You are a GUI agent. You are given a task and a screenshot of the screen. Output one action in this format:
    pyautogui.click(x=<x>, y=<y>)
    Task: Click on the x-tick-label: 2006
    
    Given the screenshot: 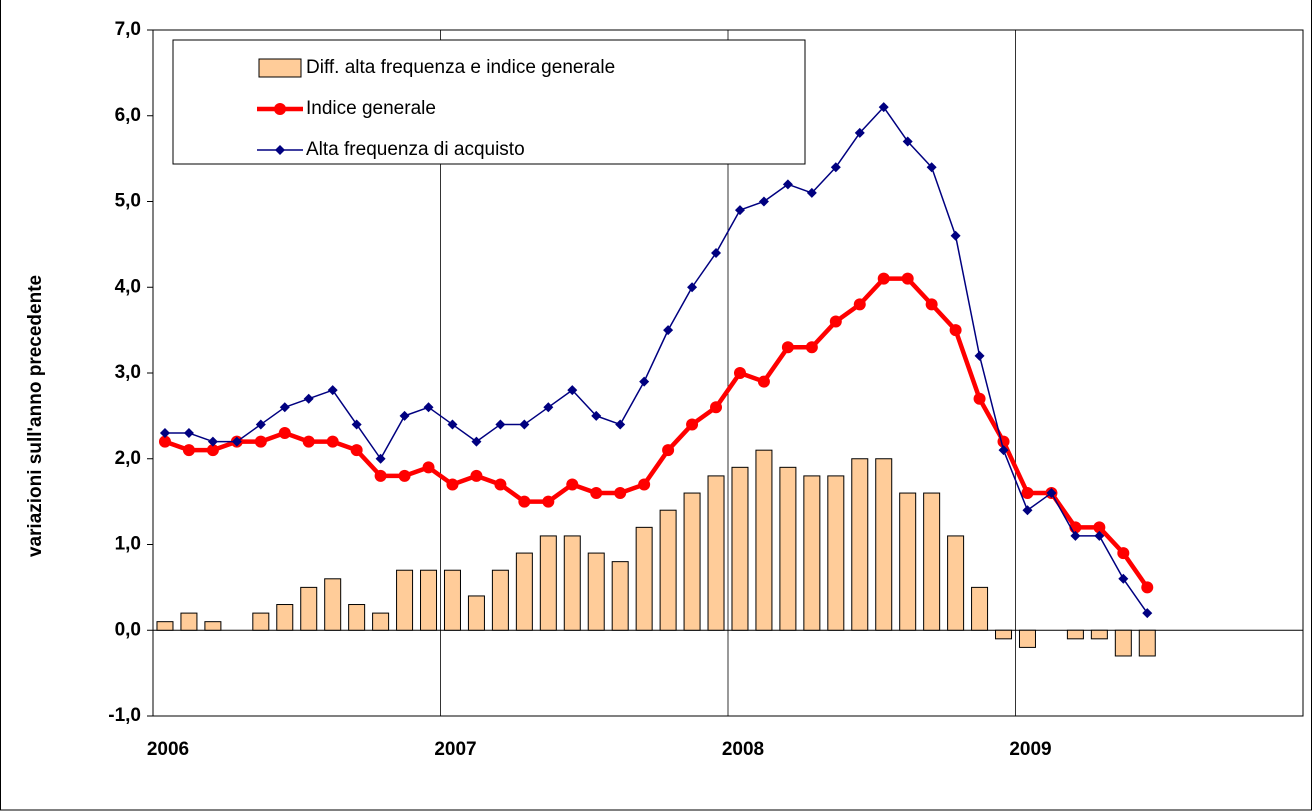 What is the action you would take?
    pyautogui.click(x=168, y=749)
    